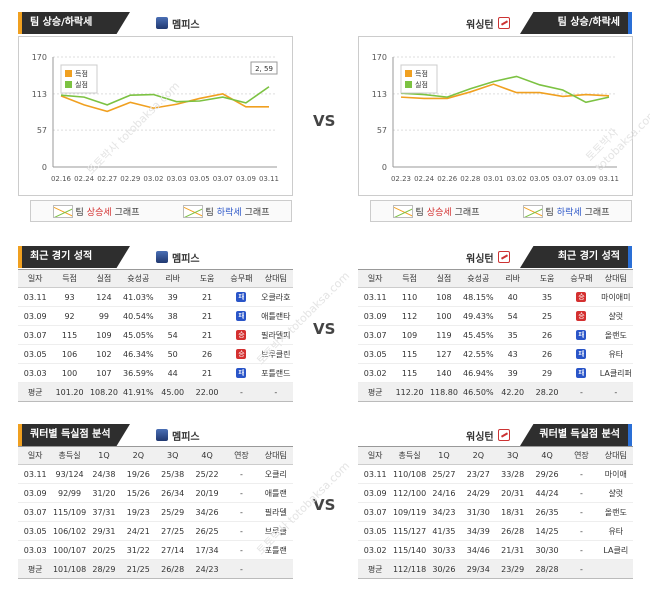  Describe the element at coordinates (324, 121) in the screenshot. I see `vs-label-1: VS` at that location.